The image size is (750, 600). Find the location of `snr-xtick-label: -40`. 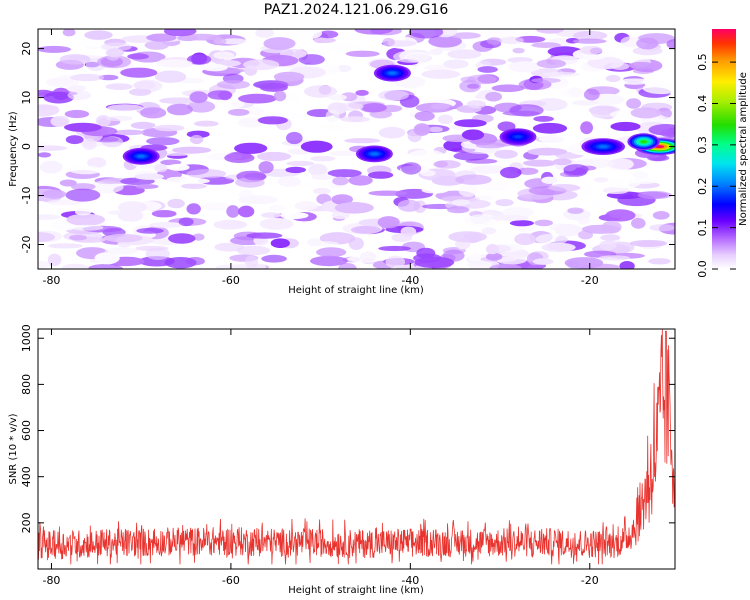

snr-xtick-label: -40 is located at coordinates (410, 580).